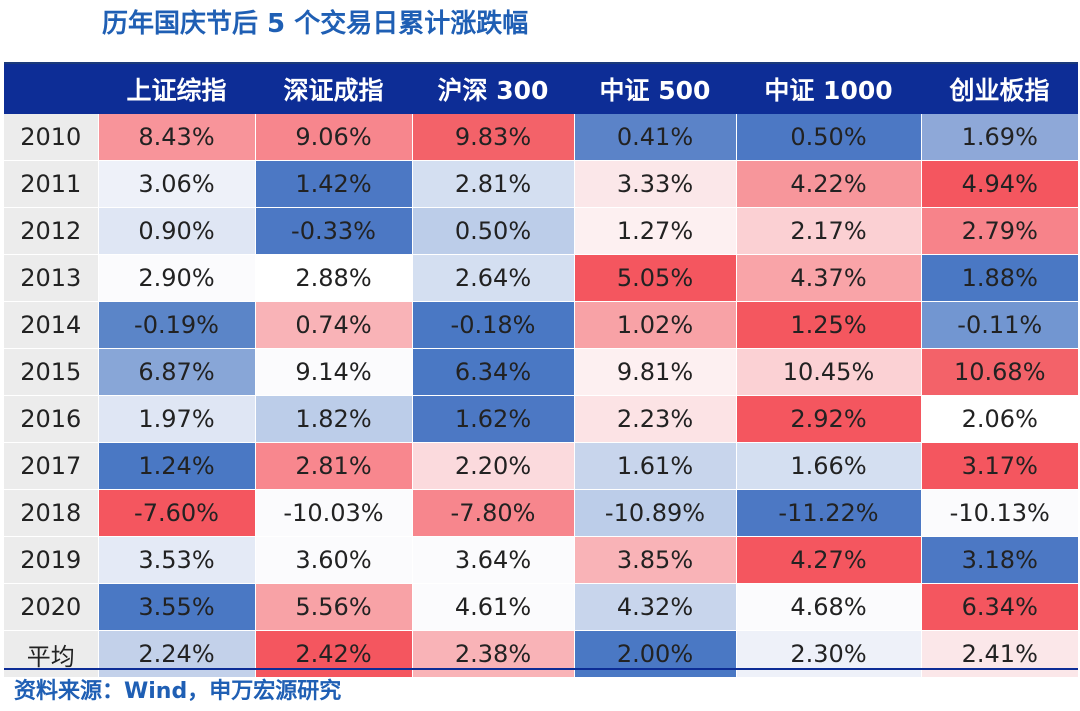  I want to click on heatmap-cell: 3.60%, so click(333, 560).